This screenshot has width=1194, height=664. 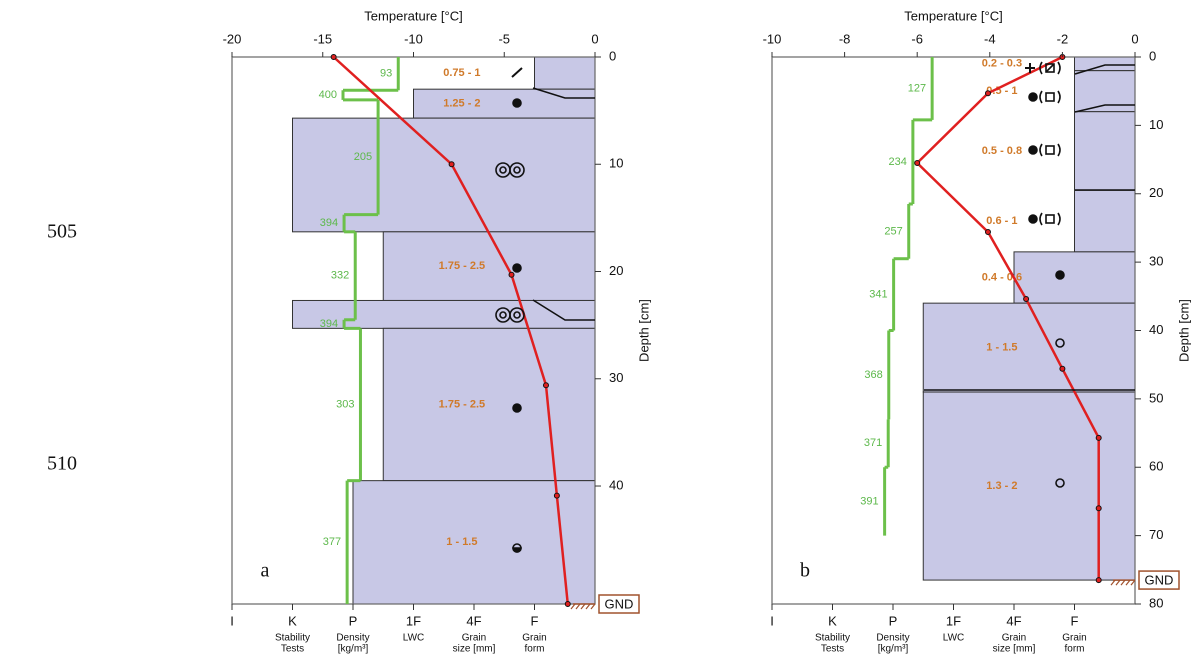 I want to click on x-tick-label: -5, so click(x=504, y=38).